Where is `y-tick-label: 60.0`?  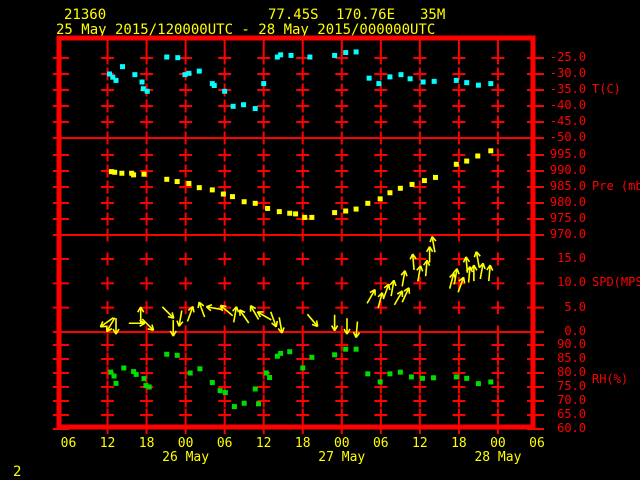 y-tick-label: 60.0 is located at coordinates (571, 428).